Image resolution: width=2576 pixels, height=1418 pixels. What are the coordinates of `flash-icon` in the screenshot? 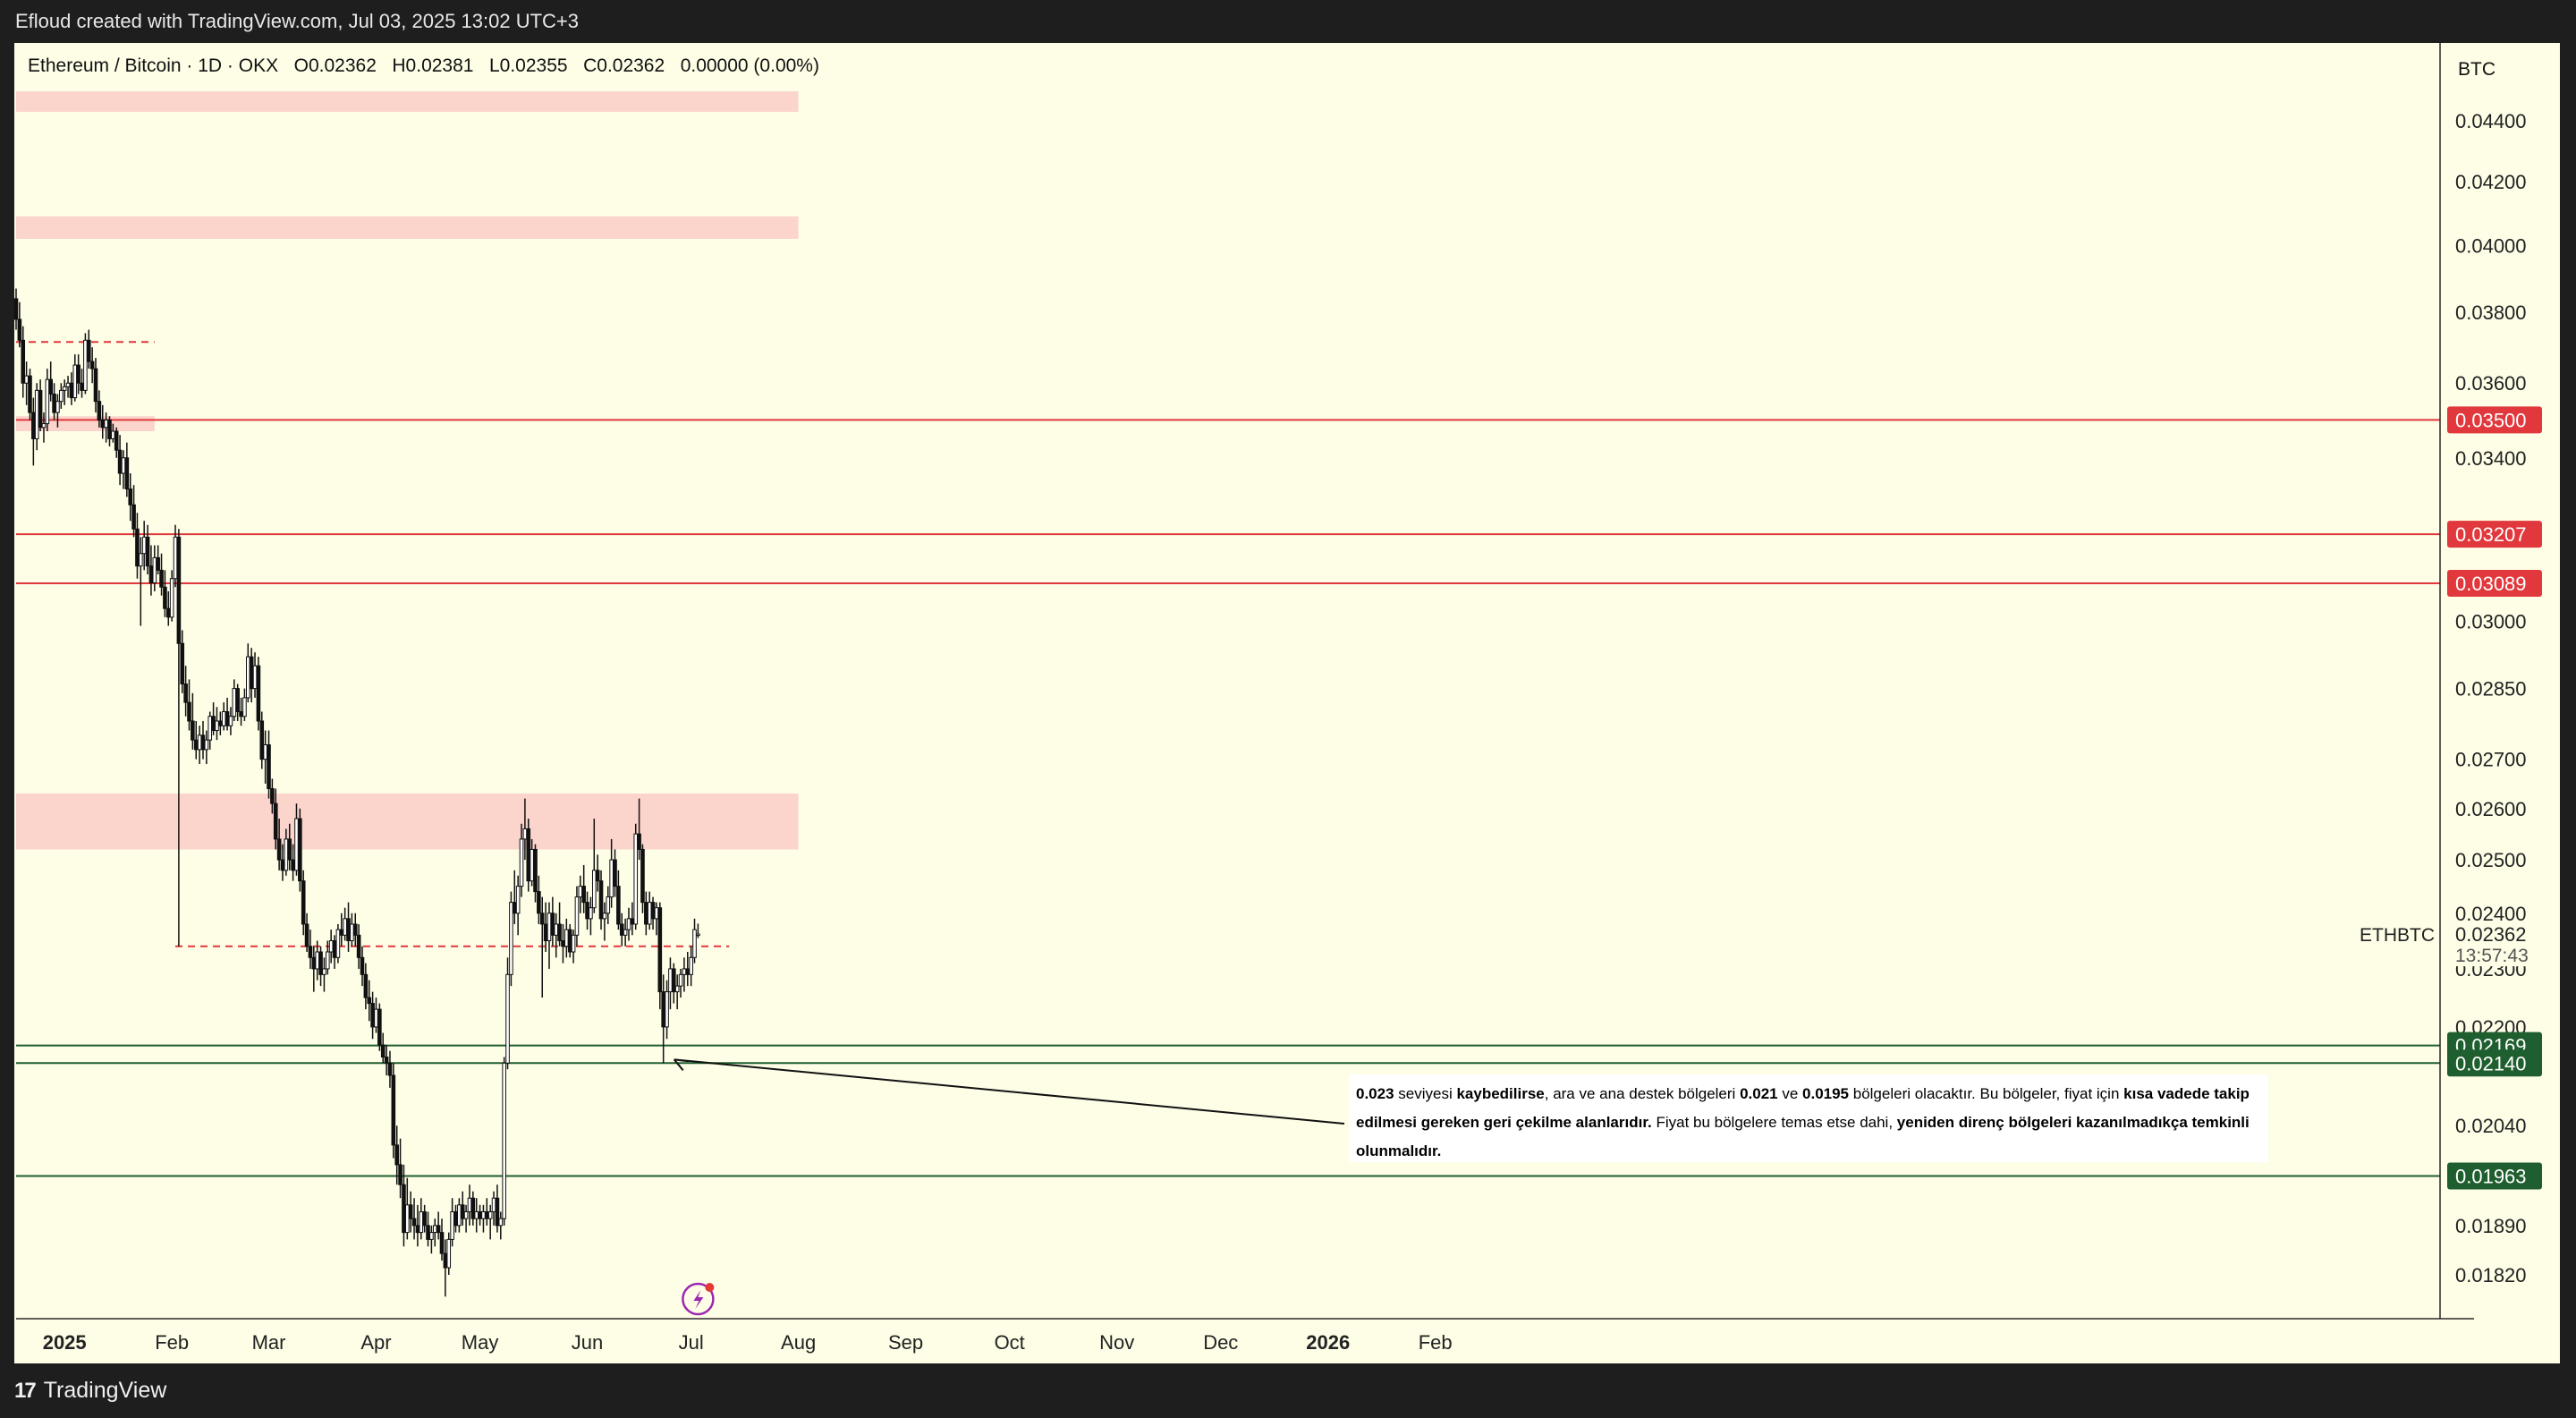 It's located at (698, 1299).